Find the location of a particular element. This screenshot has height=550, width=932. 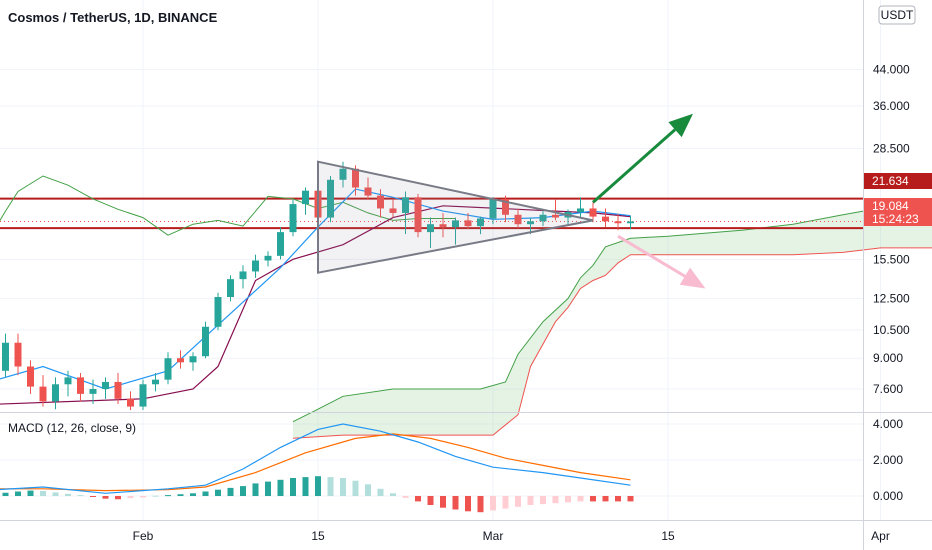

arrow-down-shaft is located at coordinates (651, 256).